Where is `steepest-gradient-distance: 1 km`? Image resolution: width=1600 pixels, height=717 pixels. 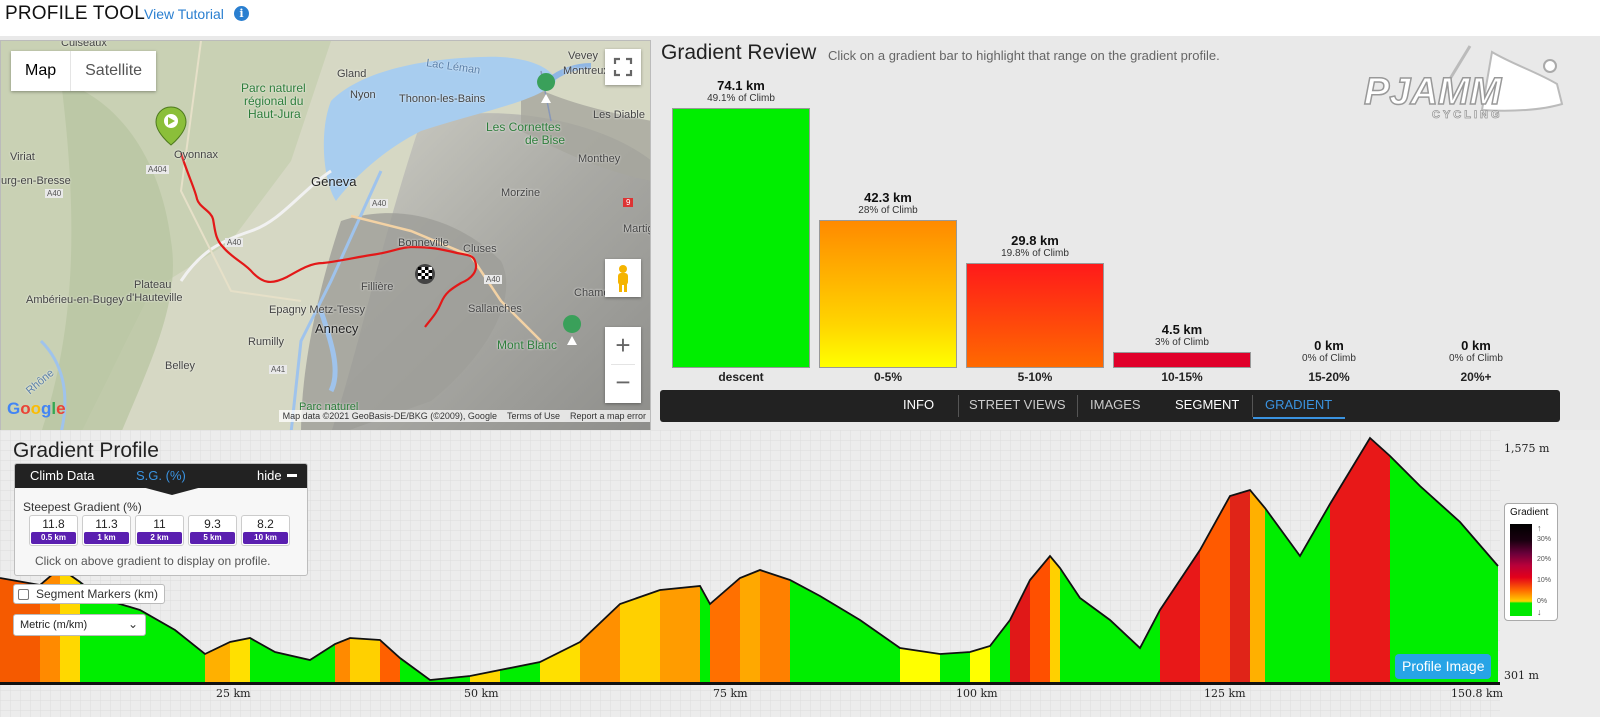 steepest-gradient-distance: 1 km is located at coordinates (106, 538).